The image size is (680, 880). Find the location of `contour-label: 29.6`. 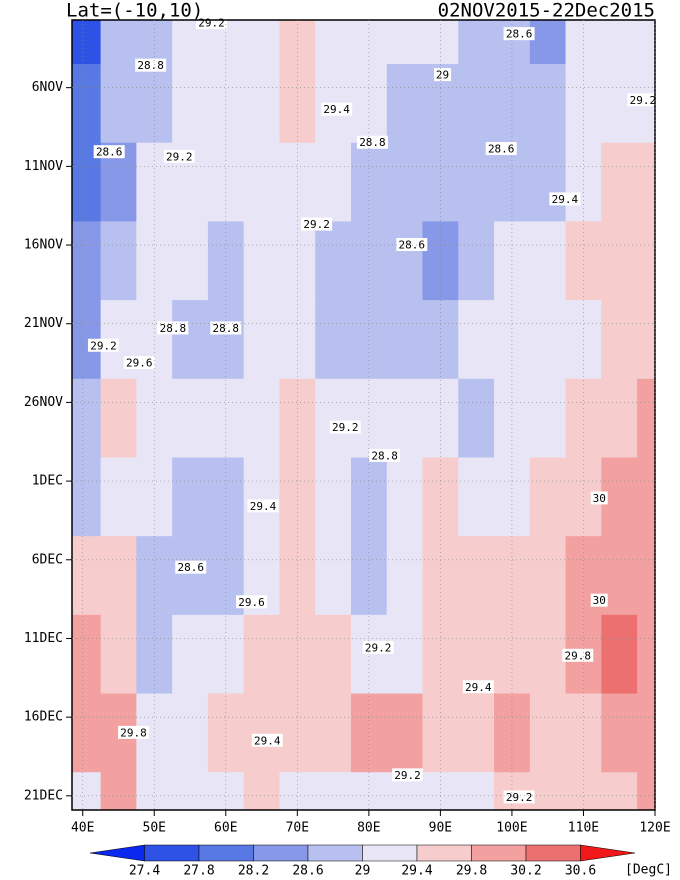

contour-label: 29.6 is located at coordinates (139, 363).